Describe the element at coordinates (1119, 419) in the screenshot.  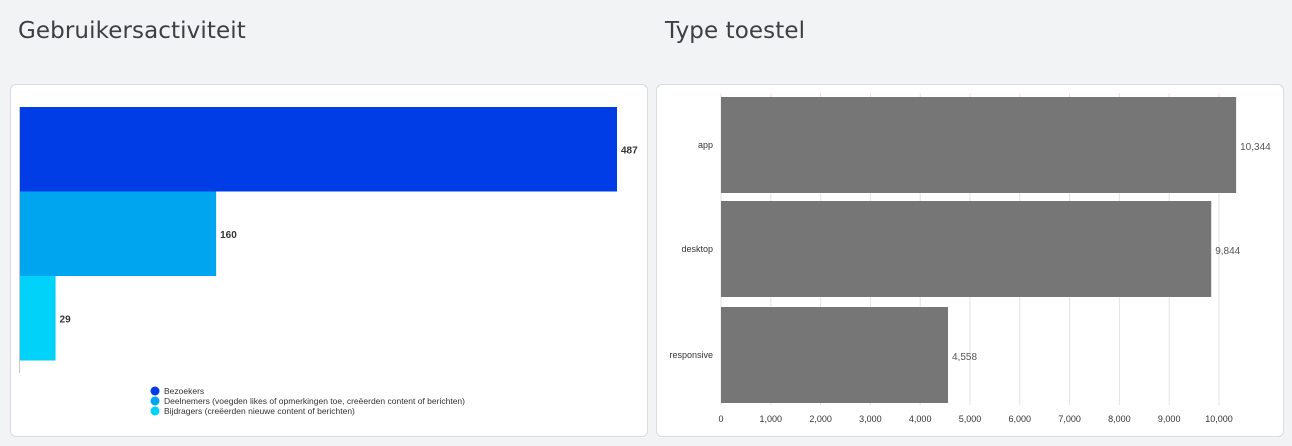
I see `x-tick-label-8: 8,000` at that location.